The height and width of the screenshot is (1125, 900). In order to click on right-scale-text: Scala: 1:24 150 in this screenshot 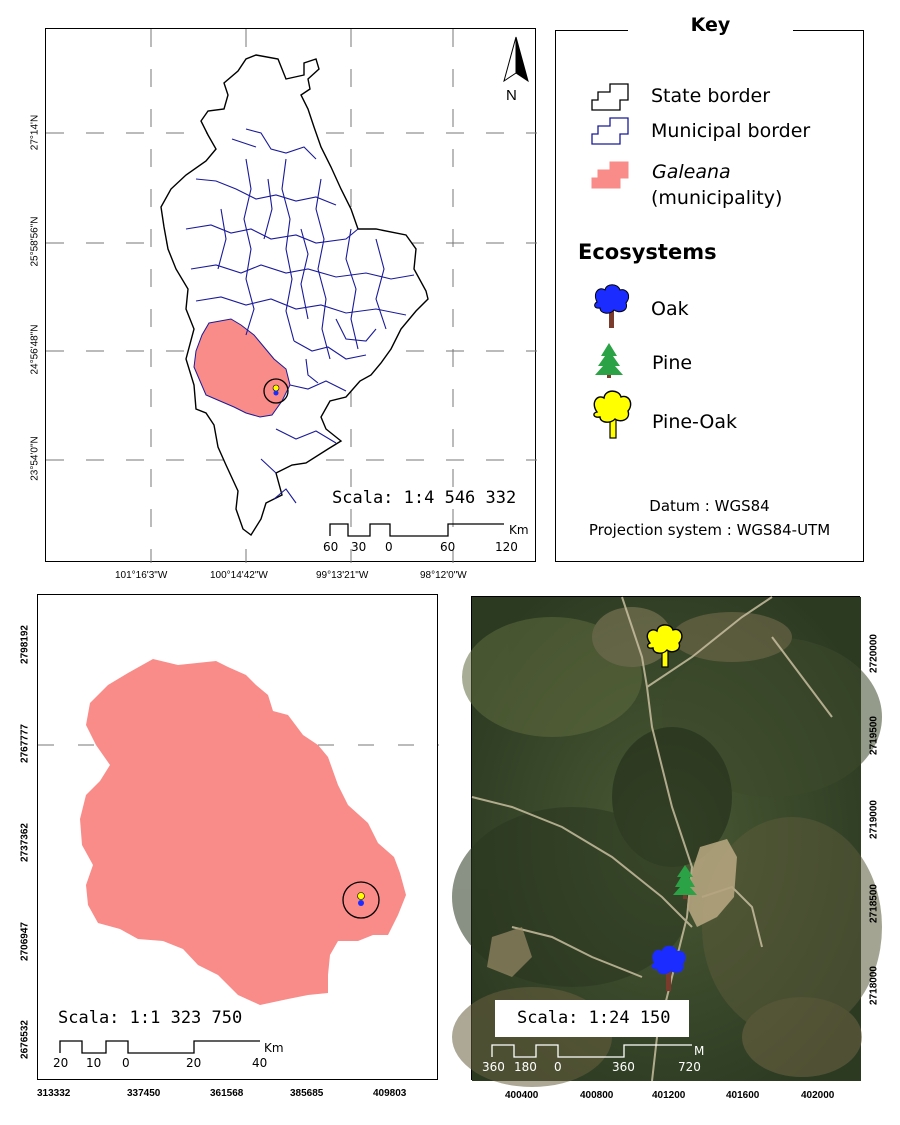, I will do `click(594, 1018)`.